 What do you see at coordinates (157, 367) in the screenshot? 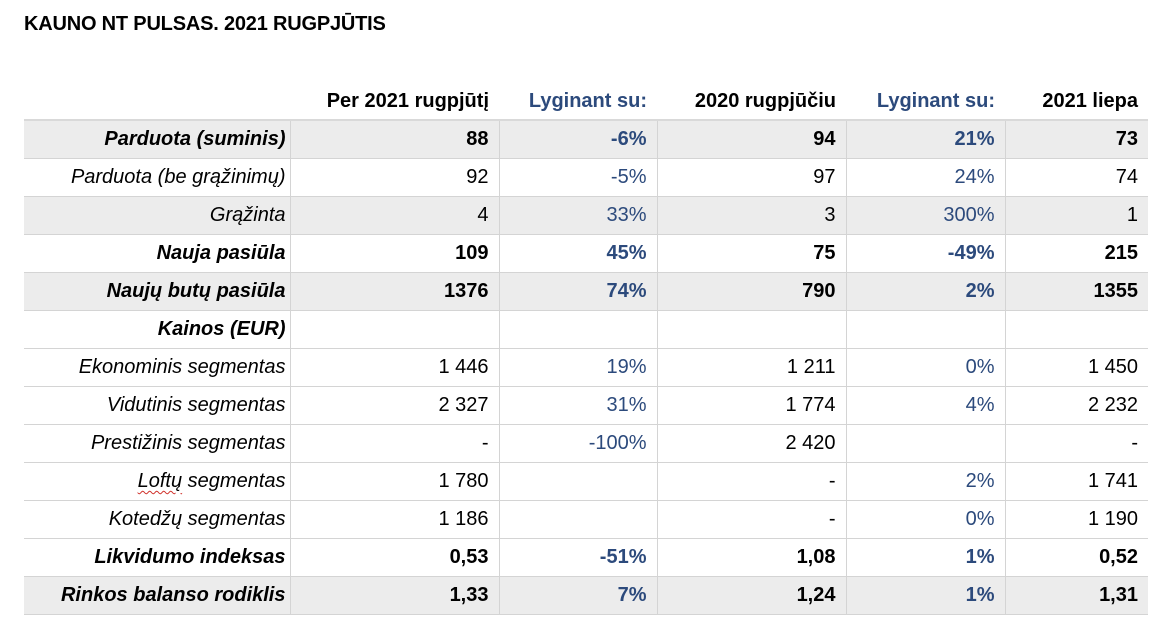
I see `row-label: Ekonominis segmentas` at bounding box center [157, 367].